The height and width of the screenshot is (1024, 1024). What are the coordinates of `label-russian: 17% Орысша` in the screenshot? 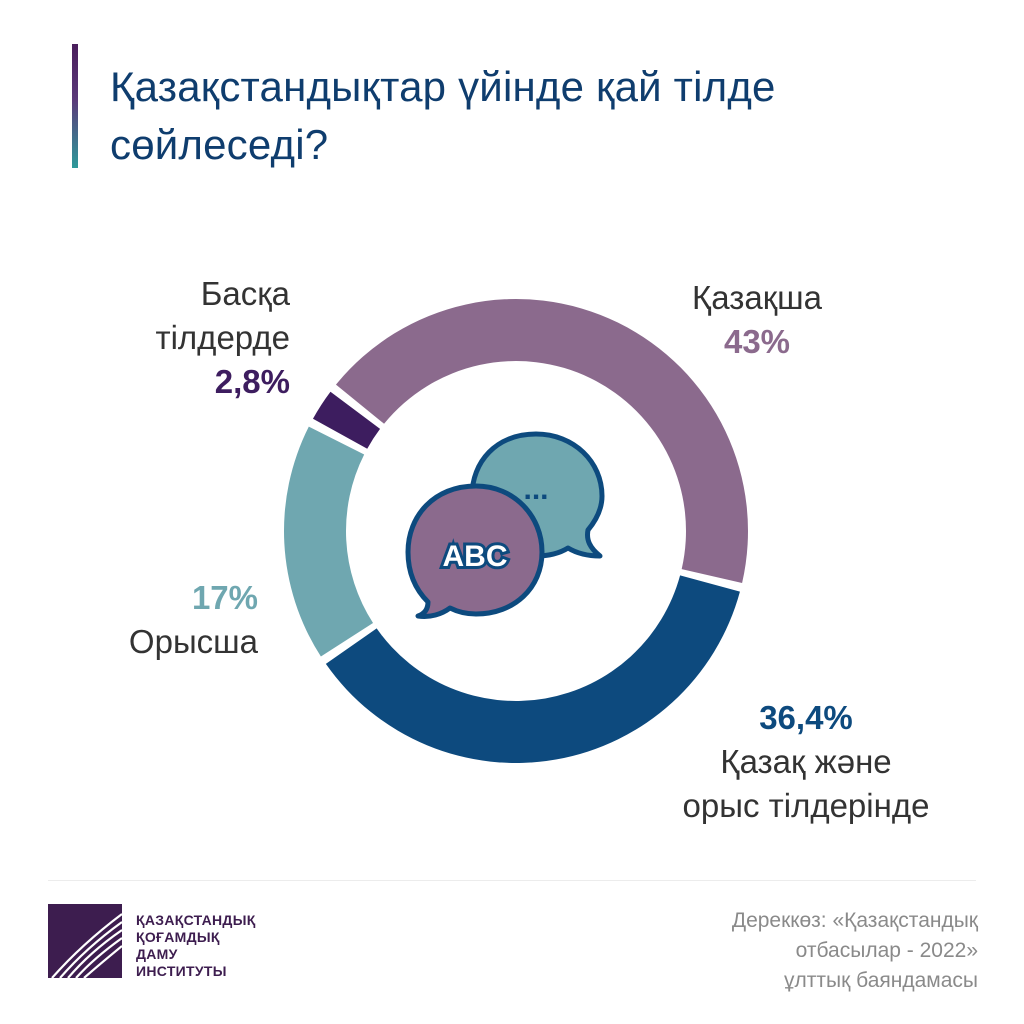 It's located at (193, 620).